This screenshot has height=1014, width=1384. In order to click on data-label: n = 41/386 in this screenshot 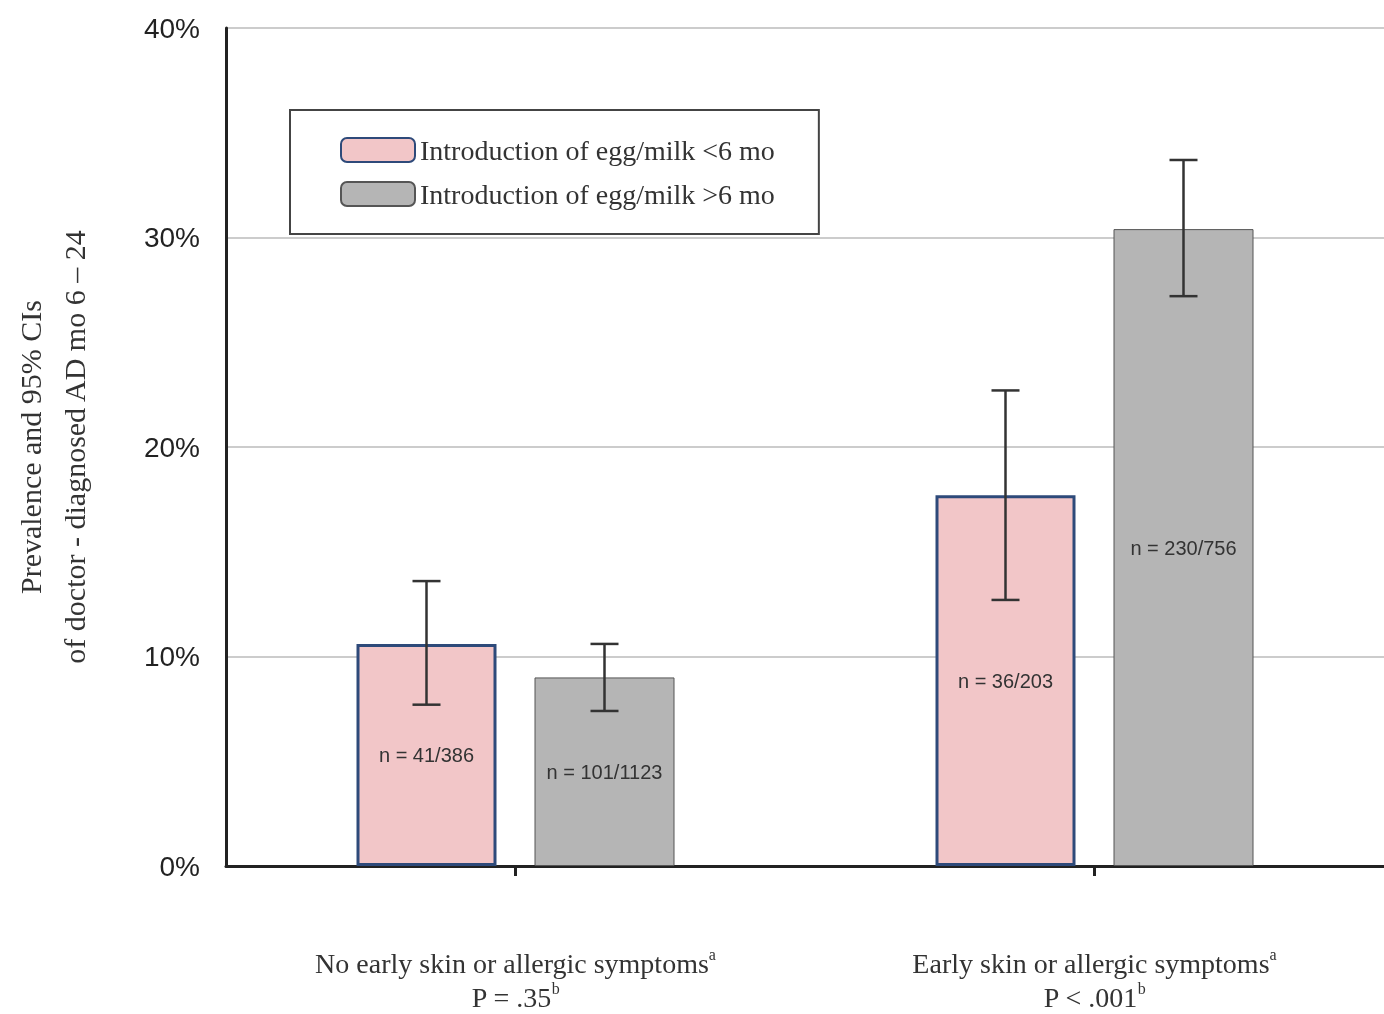, I will do `click(426, 754)`.